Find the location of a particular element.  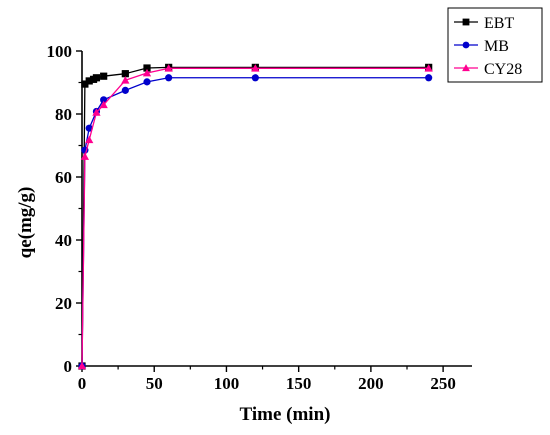

x-tick-label: 100 is located at coordinates (227, 383).